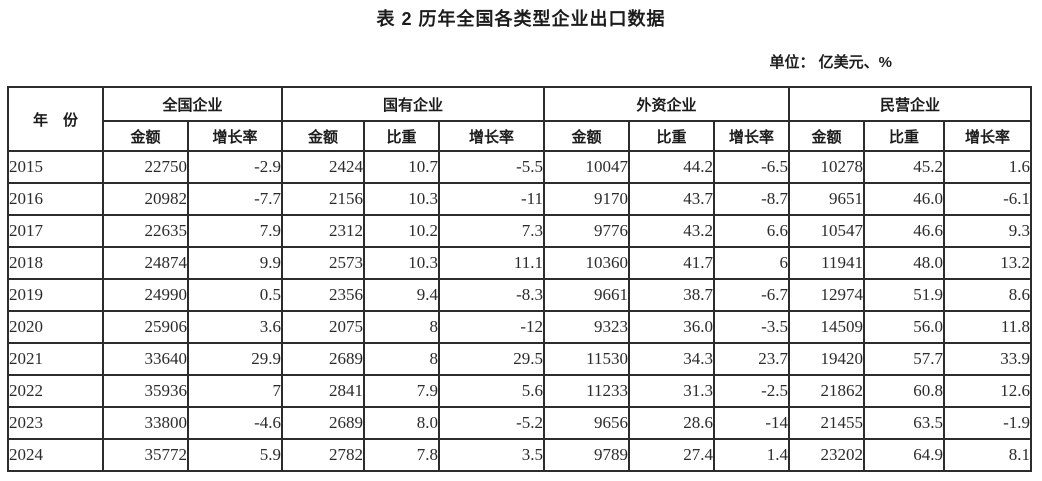  Describe the element at coordinates (667, 104) in the screenshot. I see `group-header-foreign: 外资企业` at that location.